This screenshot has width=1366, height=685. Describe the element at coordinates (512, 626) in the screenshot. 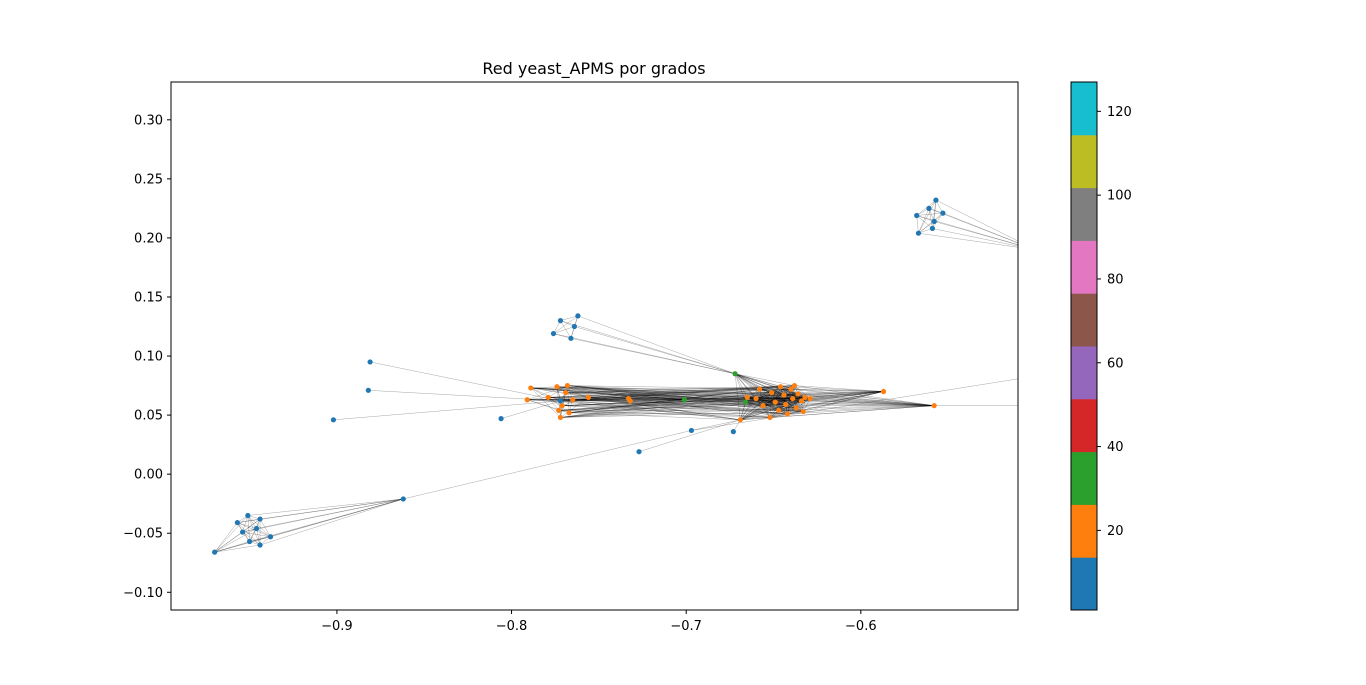

I see `x-tick-label: −0.8` at that location.